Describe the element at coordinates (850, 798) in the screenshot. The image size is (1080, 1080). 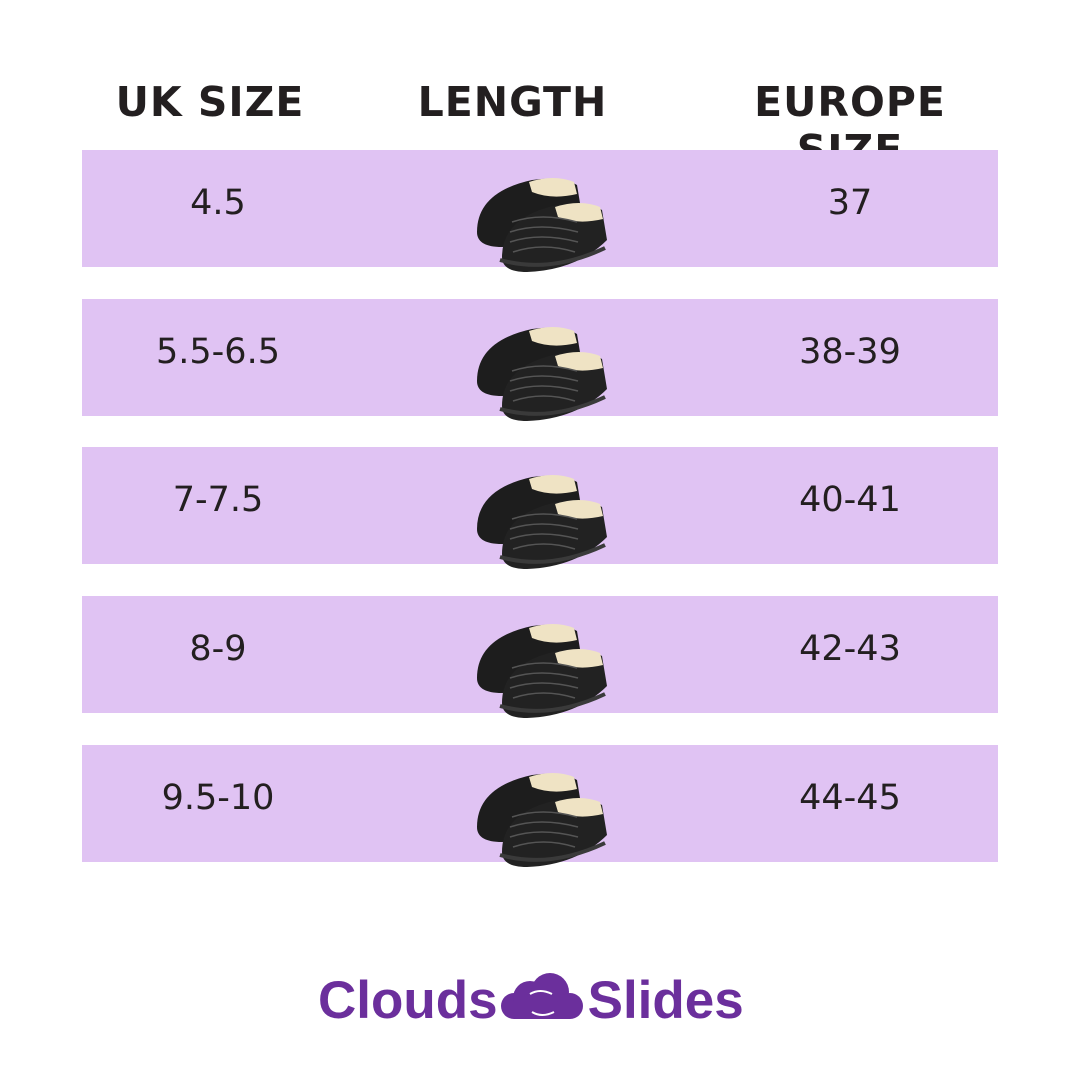
I see `europe-size-cell: 44-45` at that location.